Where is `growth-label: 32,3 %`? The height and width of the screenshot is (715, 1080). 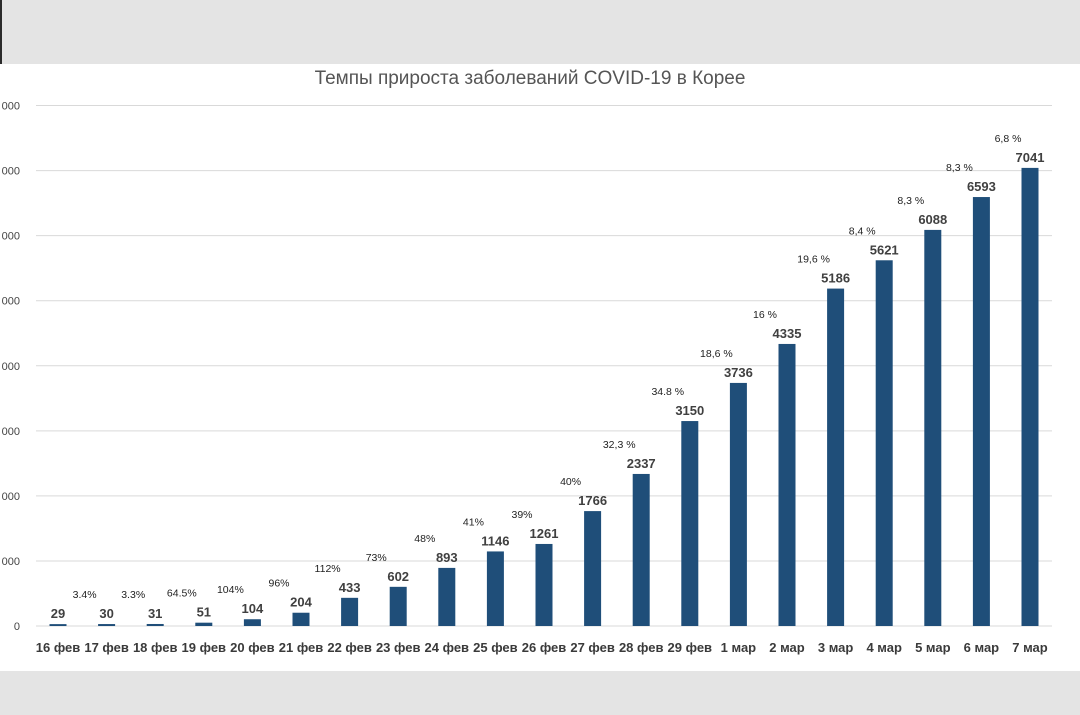 growth-label: 32,3 % is located at coordinates (619, 445).